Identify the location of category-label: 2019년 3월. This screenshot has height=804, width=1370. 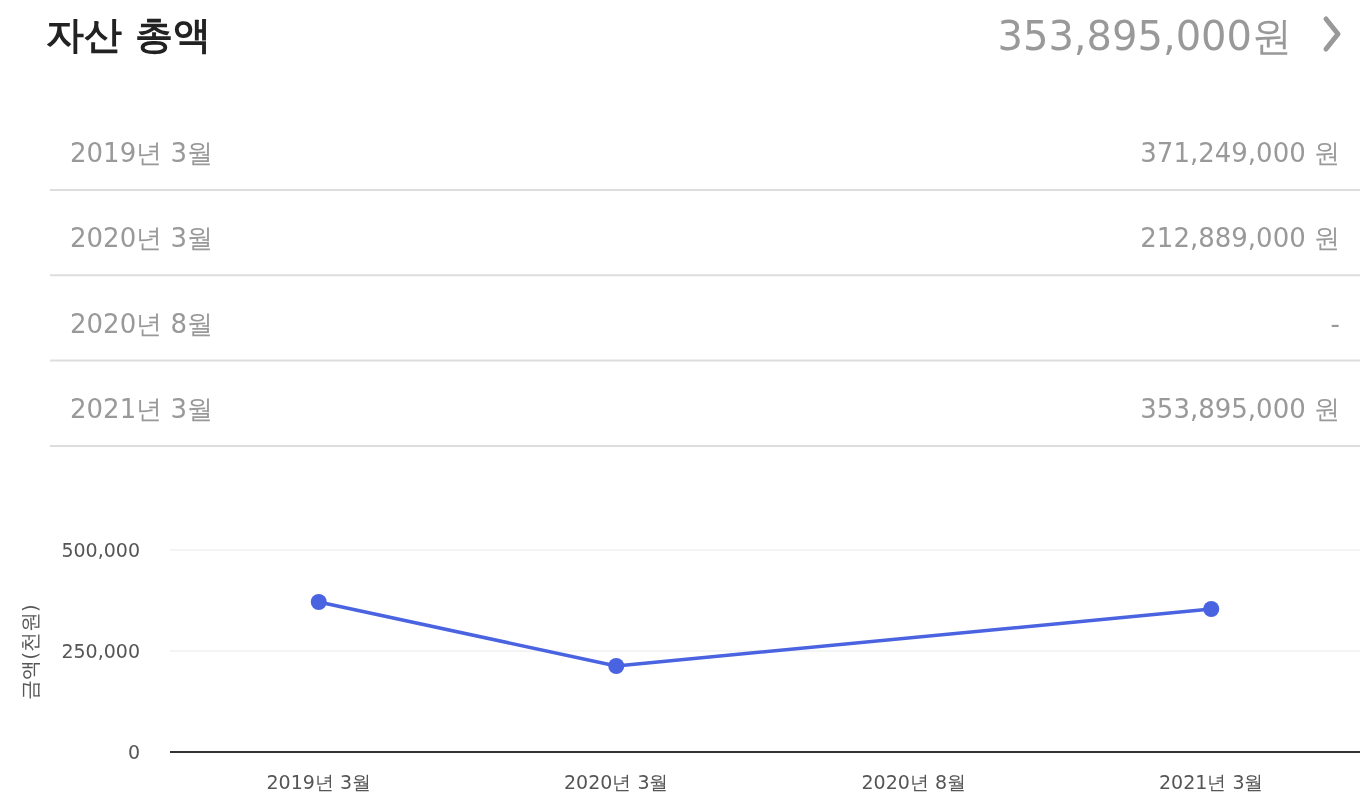
(141, 153).